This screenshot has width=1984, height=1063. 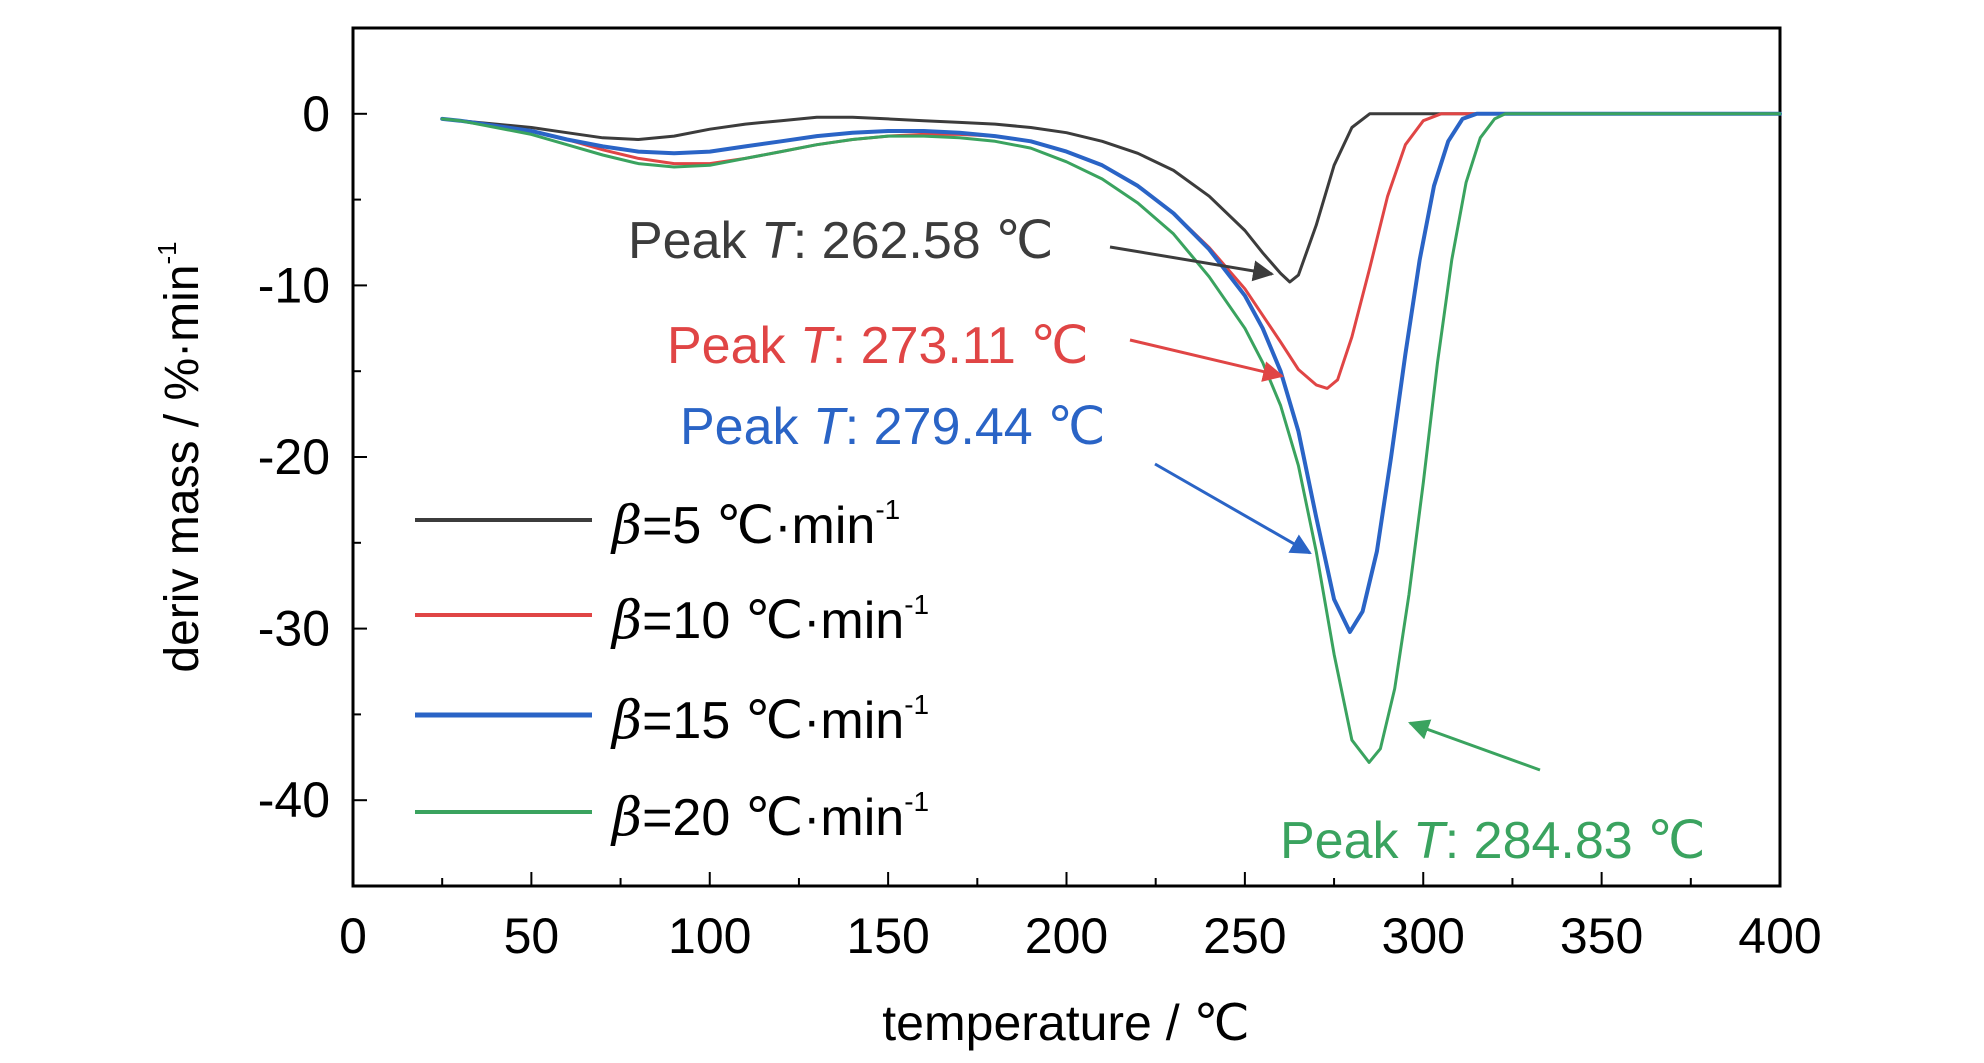 I want to click on x-tick-label: 150, so click(x=887, y=936).